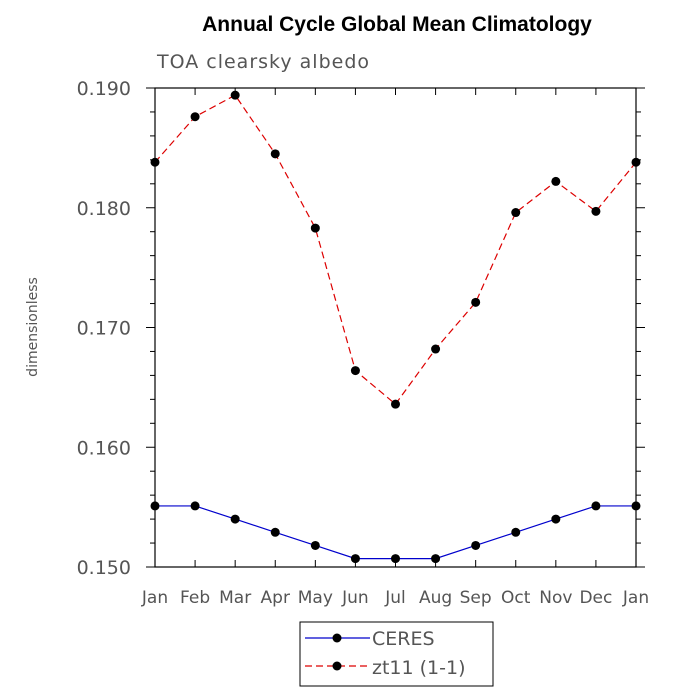 Image resolution: width=700 pixels, height=700 pixels. What do you see at coordinates (263, 62) in the screenshot?
I see `chart-subtitle: TOA clearsky albedo` at bounding box center [263, 62].